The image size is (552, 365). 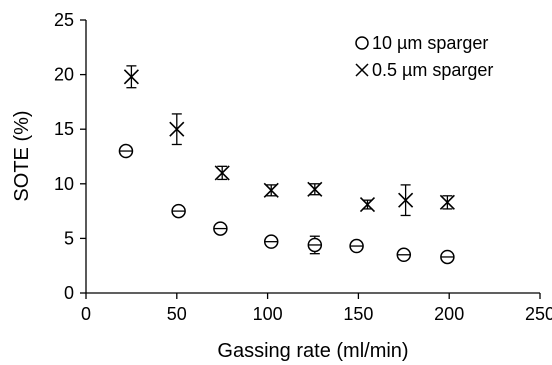 I want to click on x-tick-label: 100, so click(x=268, y=314).